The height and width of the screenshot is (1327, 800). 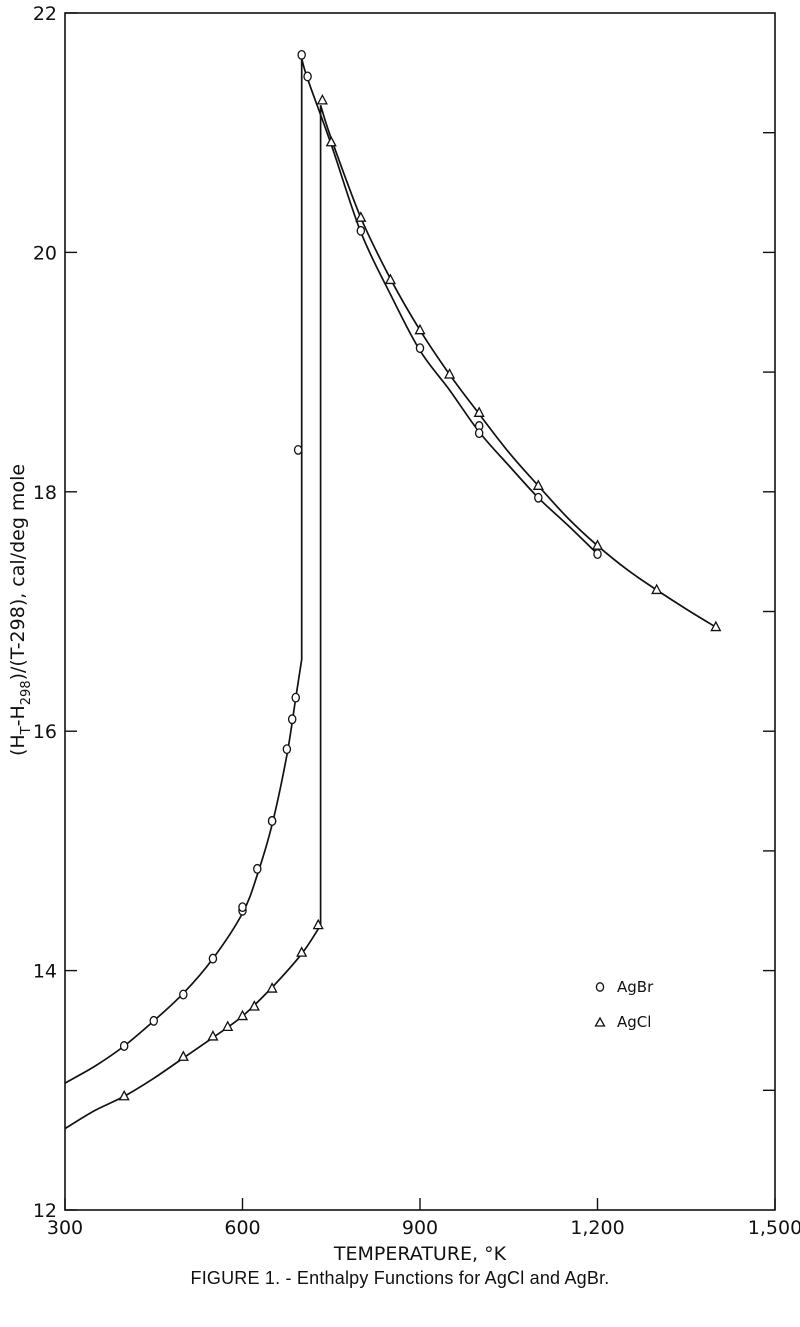 I want to click on legend: AgBr AgCl, so click(x=624, y=1004).